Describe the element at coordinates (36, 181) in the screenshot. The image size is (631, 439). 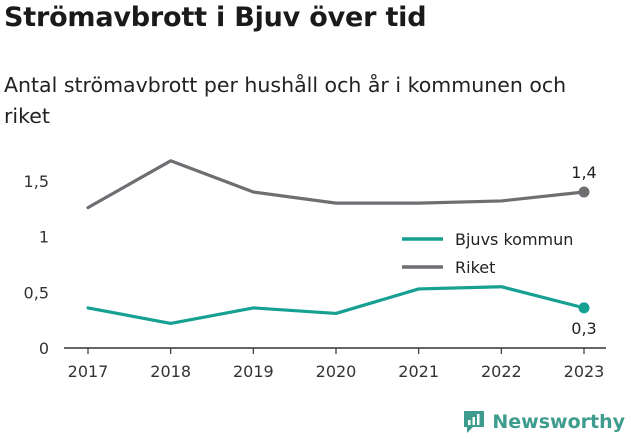
I see `y-tick-label: 1,5` at that location.